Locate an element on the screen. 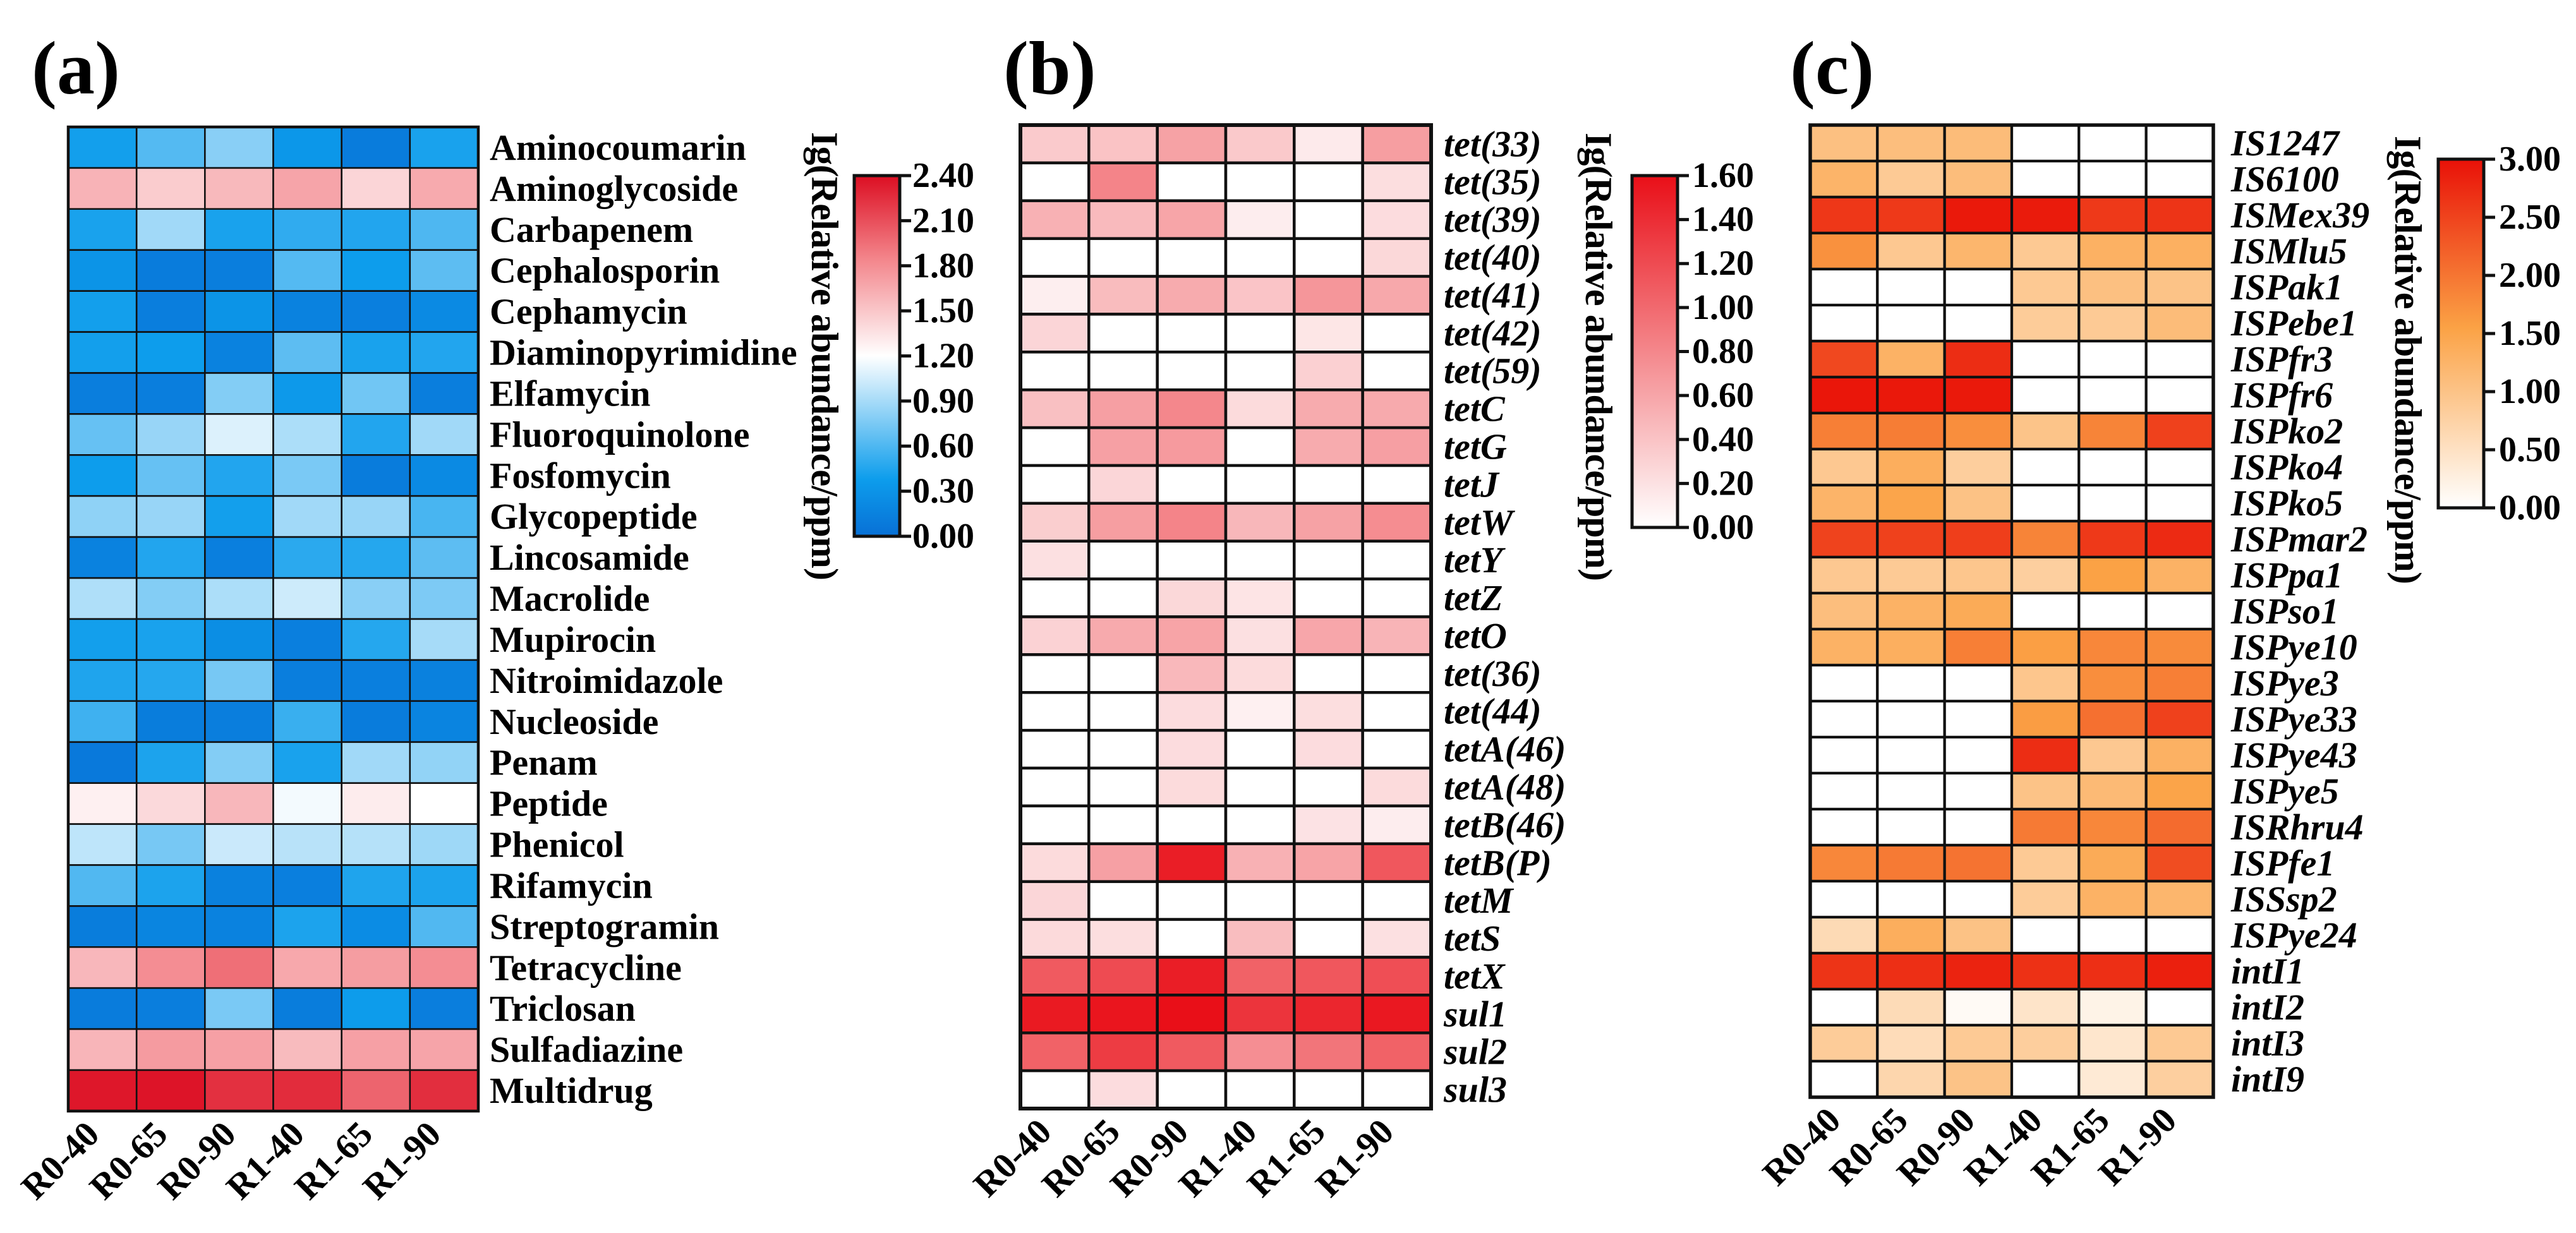  svg-text: intI1 is located at coordinates (2267, 971).